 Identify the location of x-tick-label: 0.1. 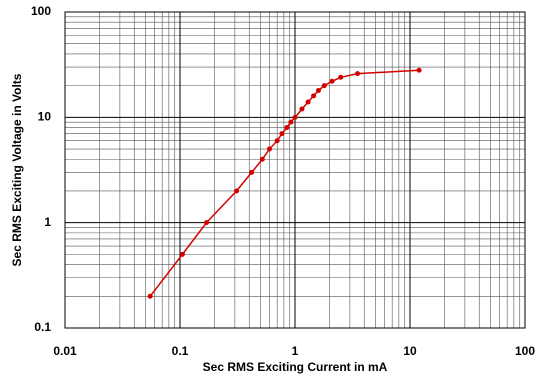
(180, 351).